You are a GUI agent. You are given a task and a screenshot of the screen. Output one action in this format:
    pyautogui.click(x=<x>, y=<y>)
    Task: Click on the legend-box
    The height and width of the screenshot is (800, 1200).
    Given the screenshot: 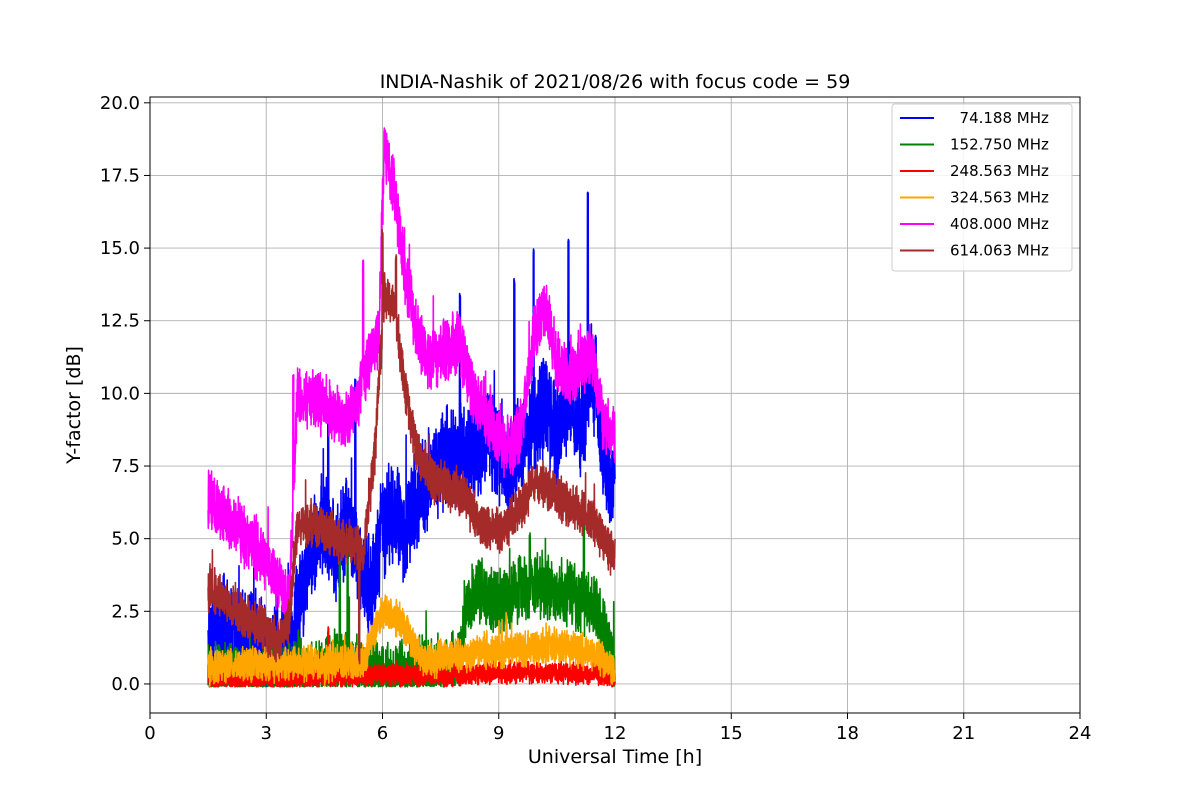 What is the action you would take?
    pyautogui.click(x=982, y=187)
    